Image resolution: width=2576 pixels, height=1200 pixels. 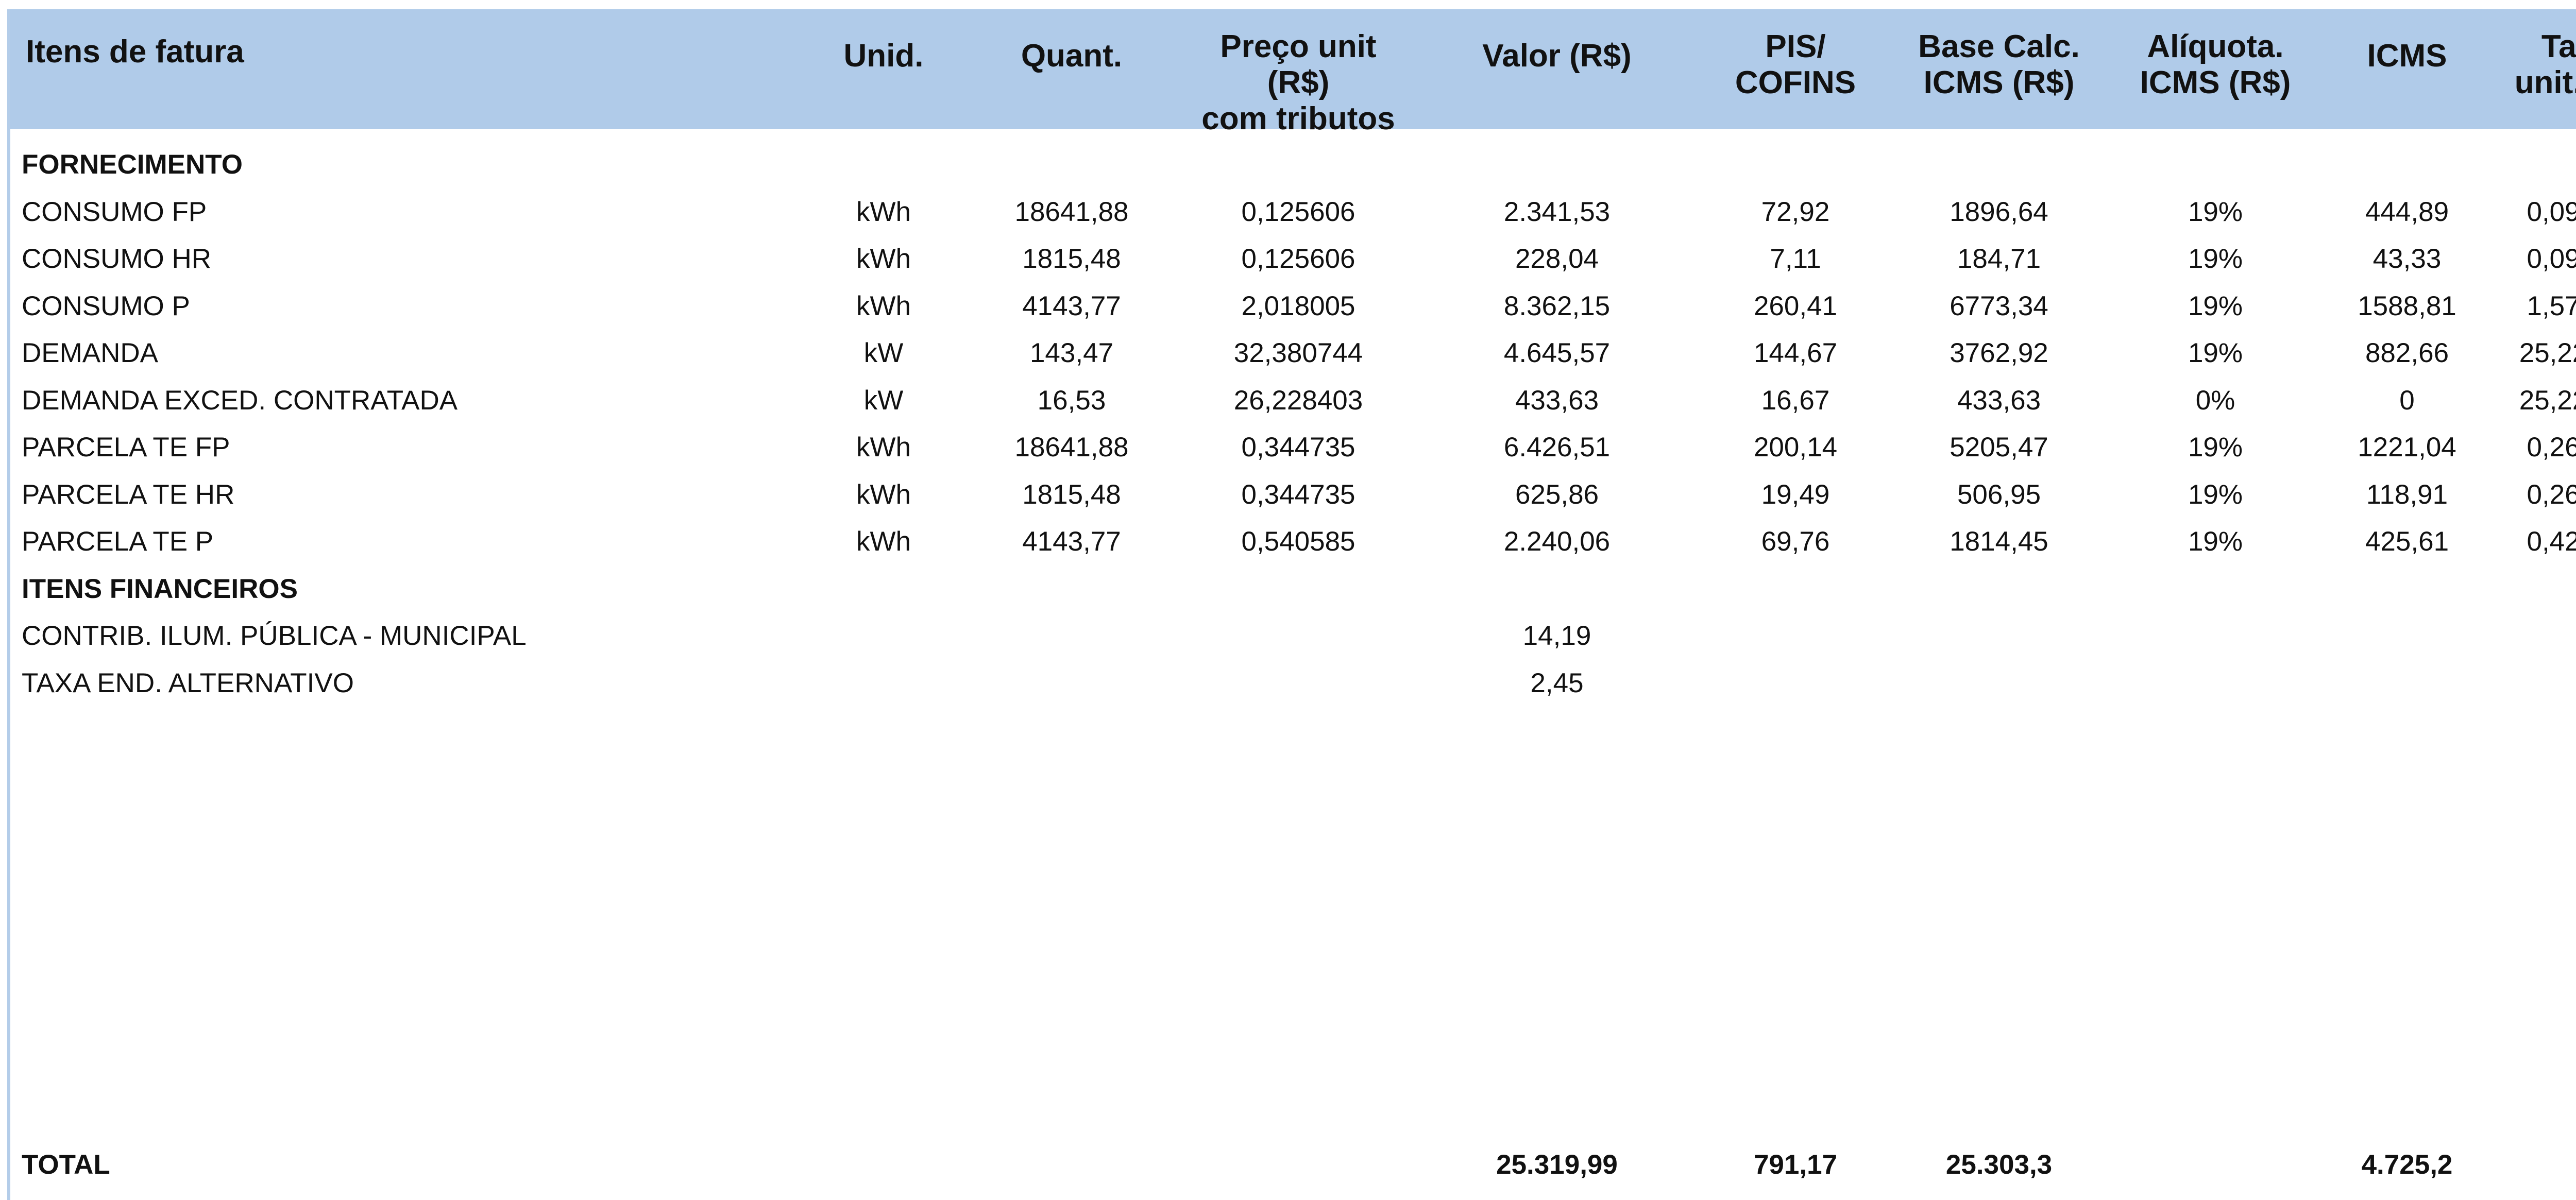 I want to click on cell-icms-base: 1896,64, so click(x=1999, y=211).